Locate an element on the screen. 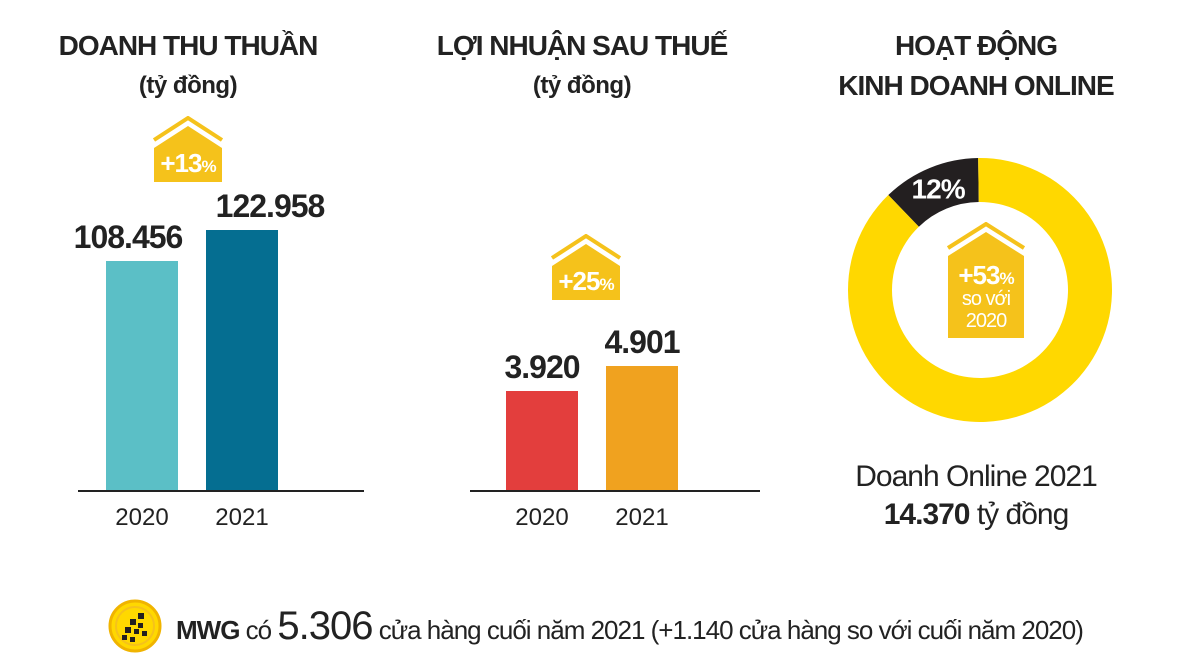  profit-tick-2020: 2020 is located at coordinates (542, 517).